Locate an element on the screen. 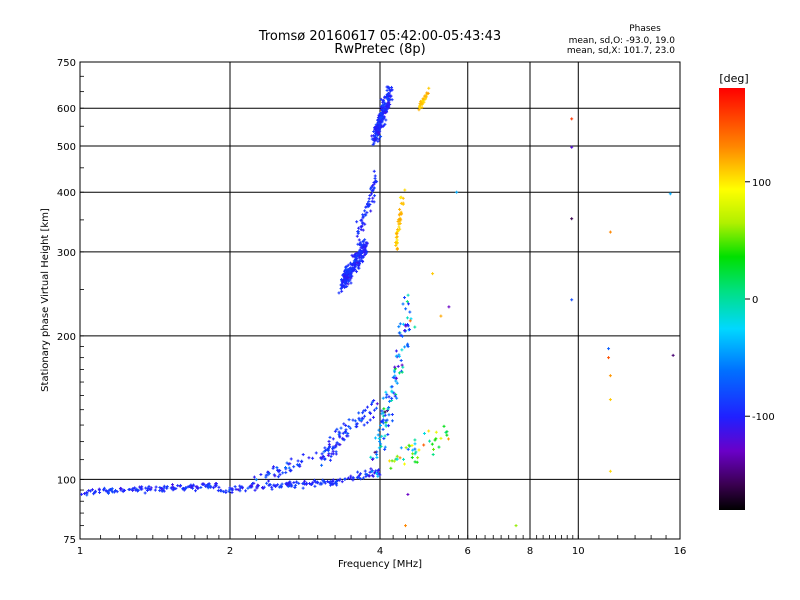 This screenshot has height=600, width=800. y-tick-label: 100 is located at coordinates (66, 480).